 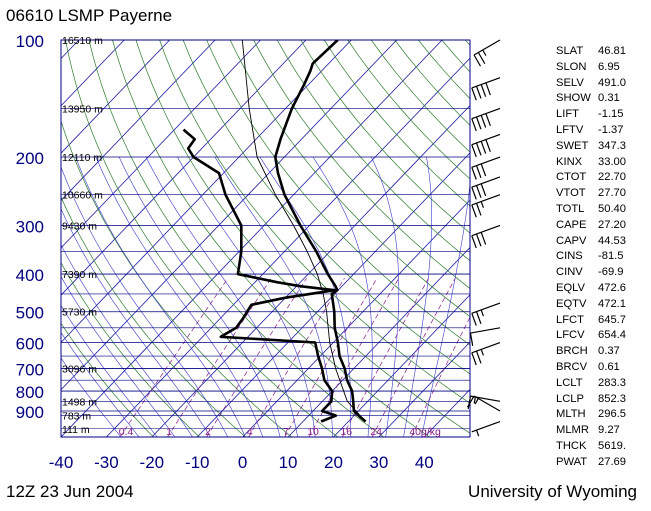 What do you see at coordinates (609, 98) in the screenshot?
I see `index-value: 0.31` at bounding box center [609, 98].